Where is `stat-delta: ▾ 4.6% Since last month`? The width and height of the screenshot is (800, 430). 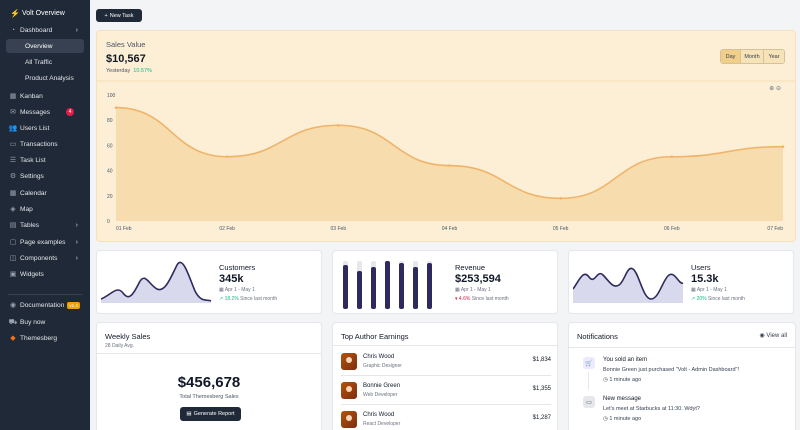 stat-delta: ▾ 4.6% Since last month is located at coordinates (482, 299).